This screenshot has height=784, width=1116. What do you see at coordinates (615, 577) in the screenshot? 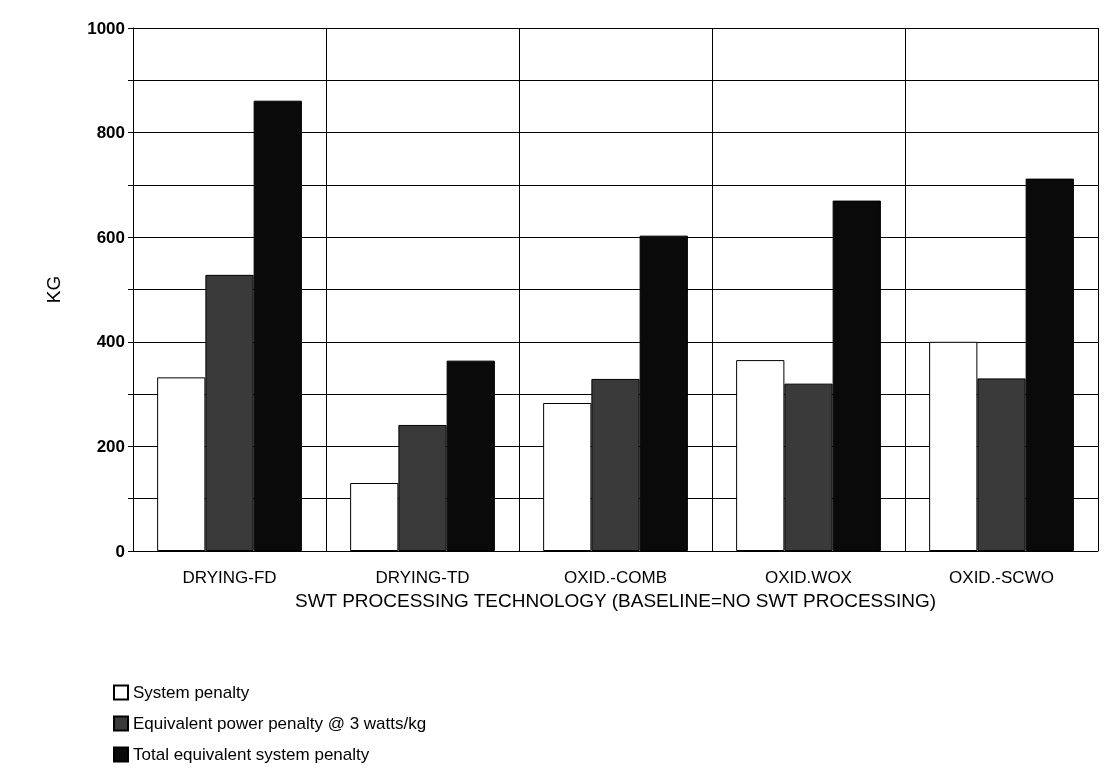
I see `x-tick-label: OXID.-COMB` at bounding box center [615, 577].